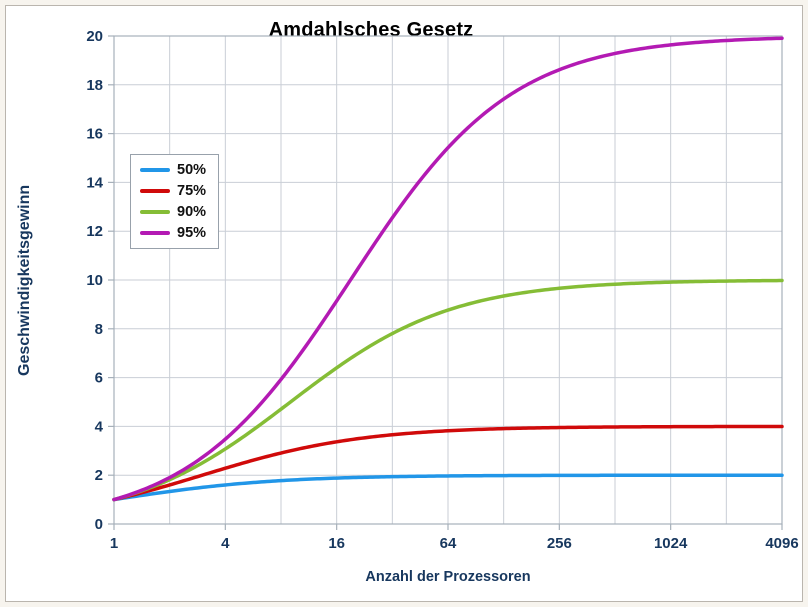 The height and width of the screenshot is (607, 808). I want to click on legend-label: 50%, so click(192, 170).